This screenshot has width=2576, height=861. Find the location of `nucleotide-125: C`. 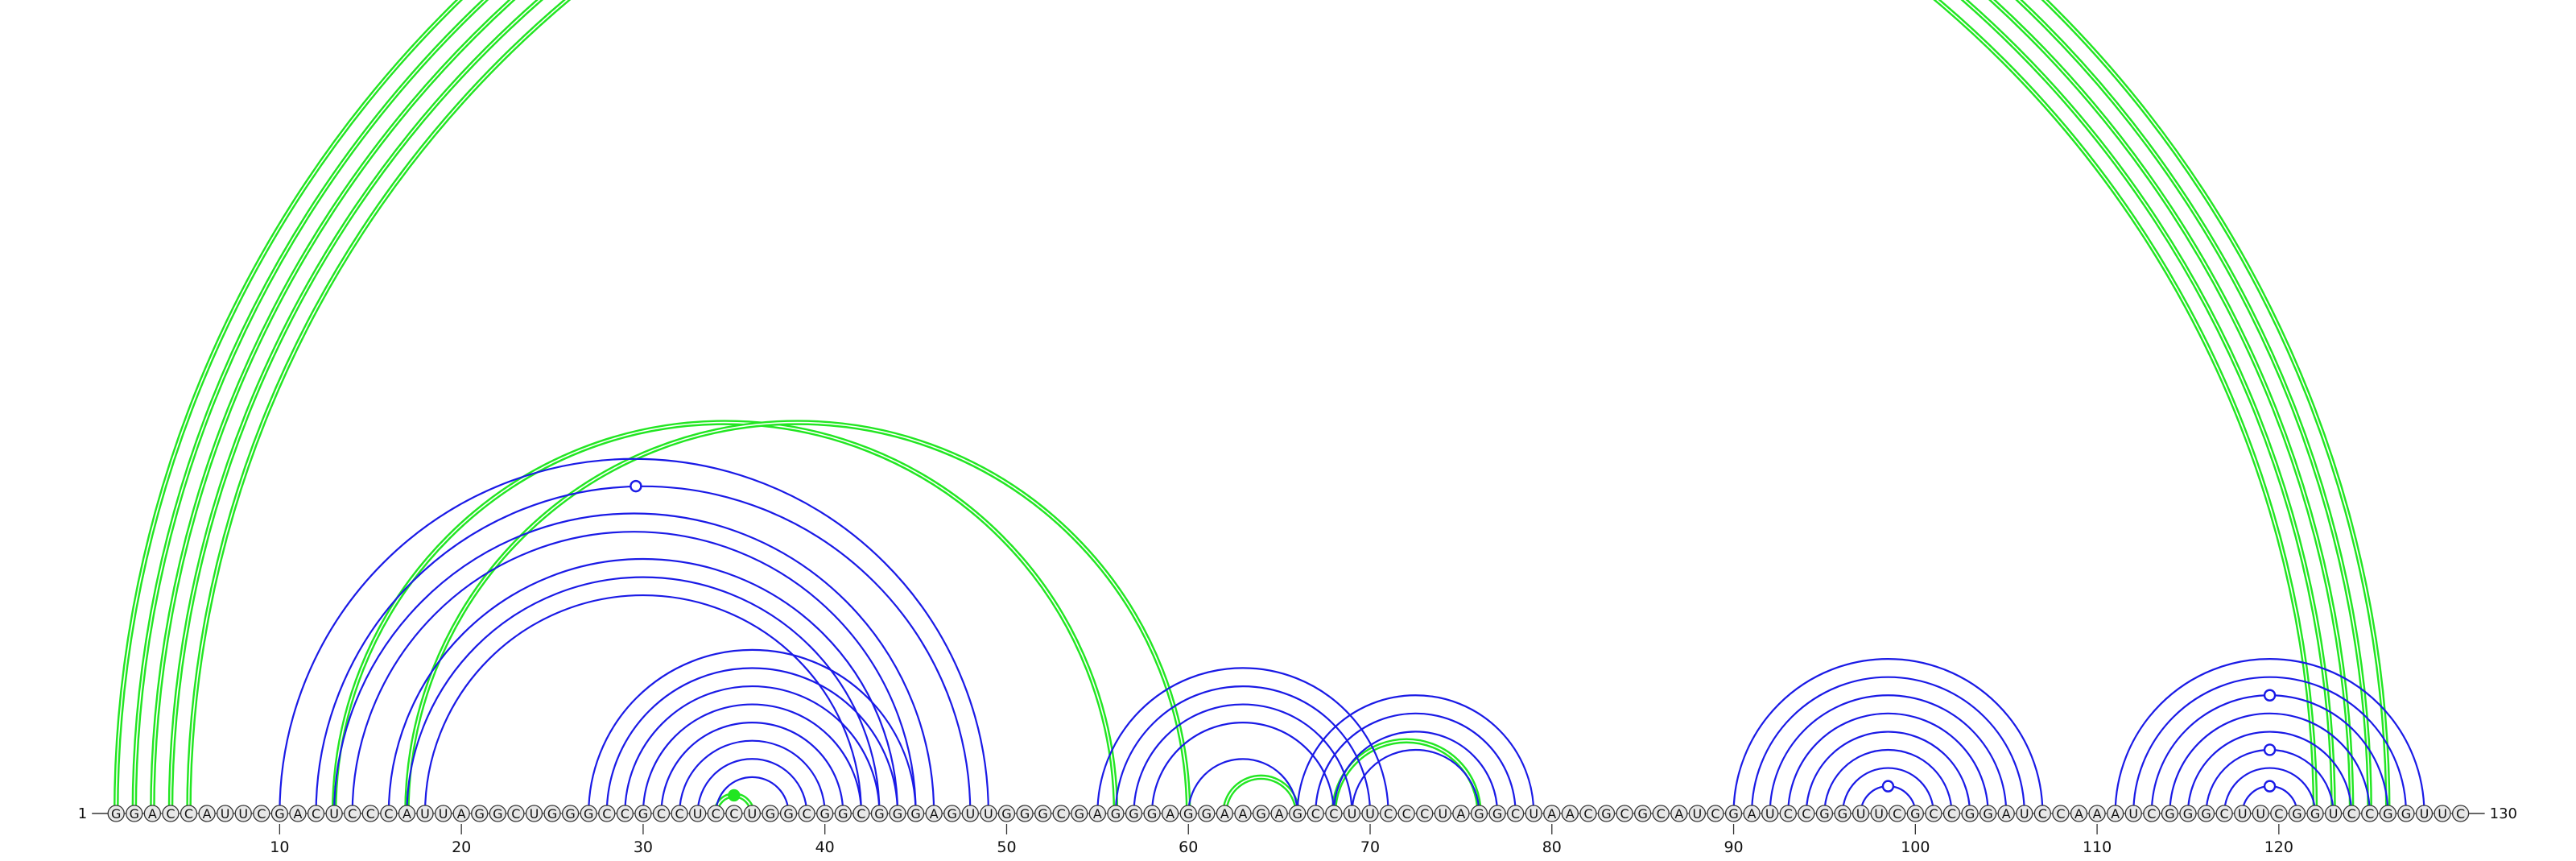

nucleotide-125: C is located at coordinates (2370, 813).